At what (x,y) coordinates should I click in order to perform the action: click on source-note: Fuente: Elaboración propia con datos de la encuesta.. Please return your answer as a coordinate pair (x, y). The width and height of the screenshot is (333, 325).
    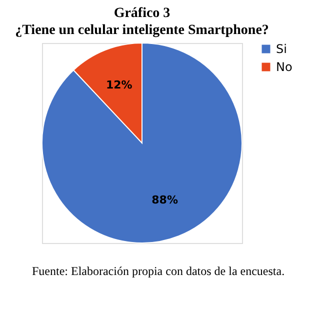
    Looking at the image, I should click on (158, 271).